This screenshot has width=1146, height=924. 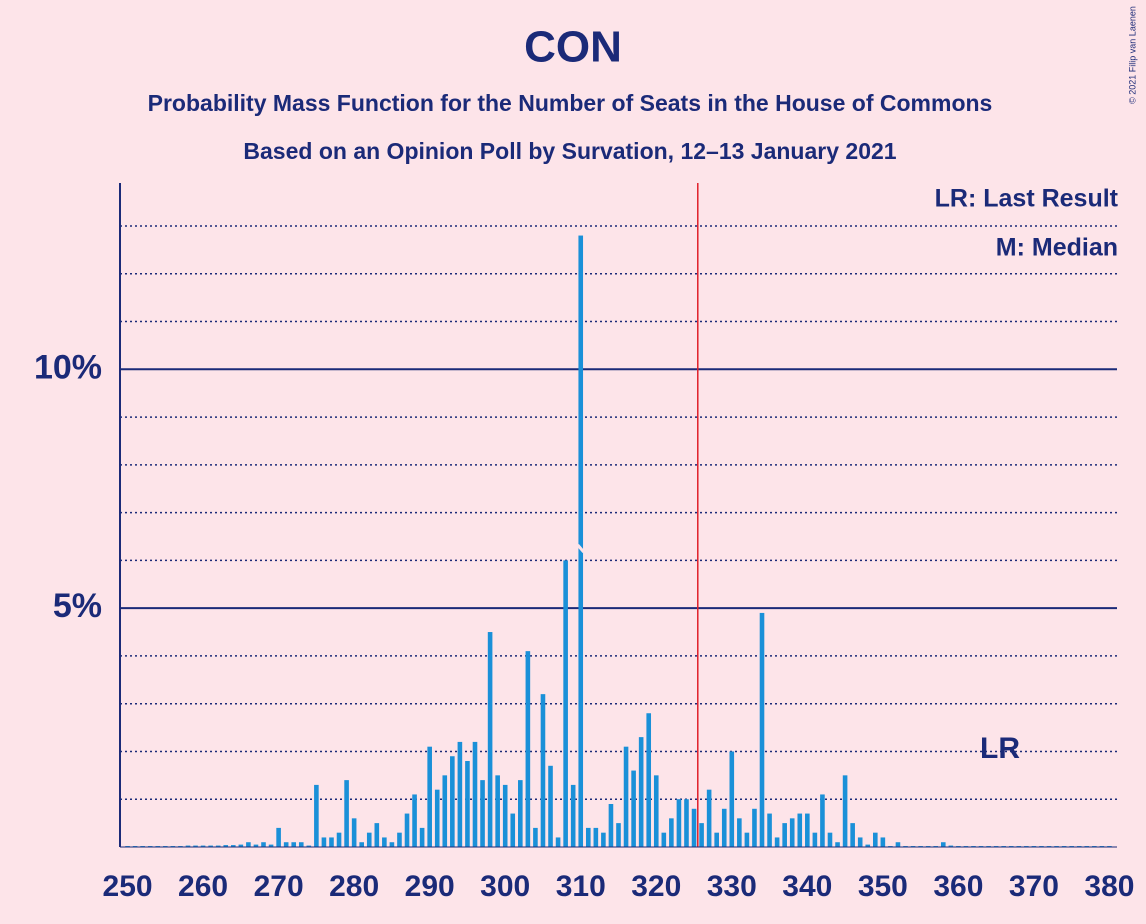 What do you see at coordinates (573, 47) in the screenshot?
I see `chart-title: CON` at bounding box center [573, 47].